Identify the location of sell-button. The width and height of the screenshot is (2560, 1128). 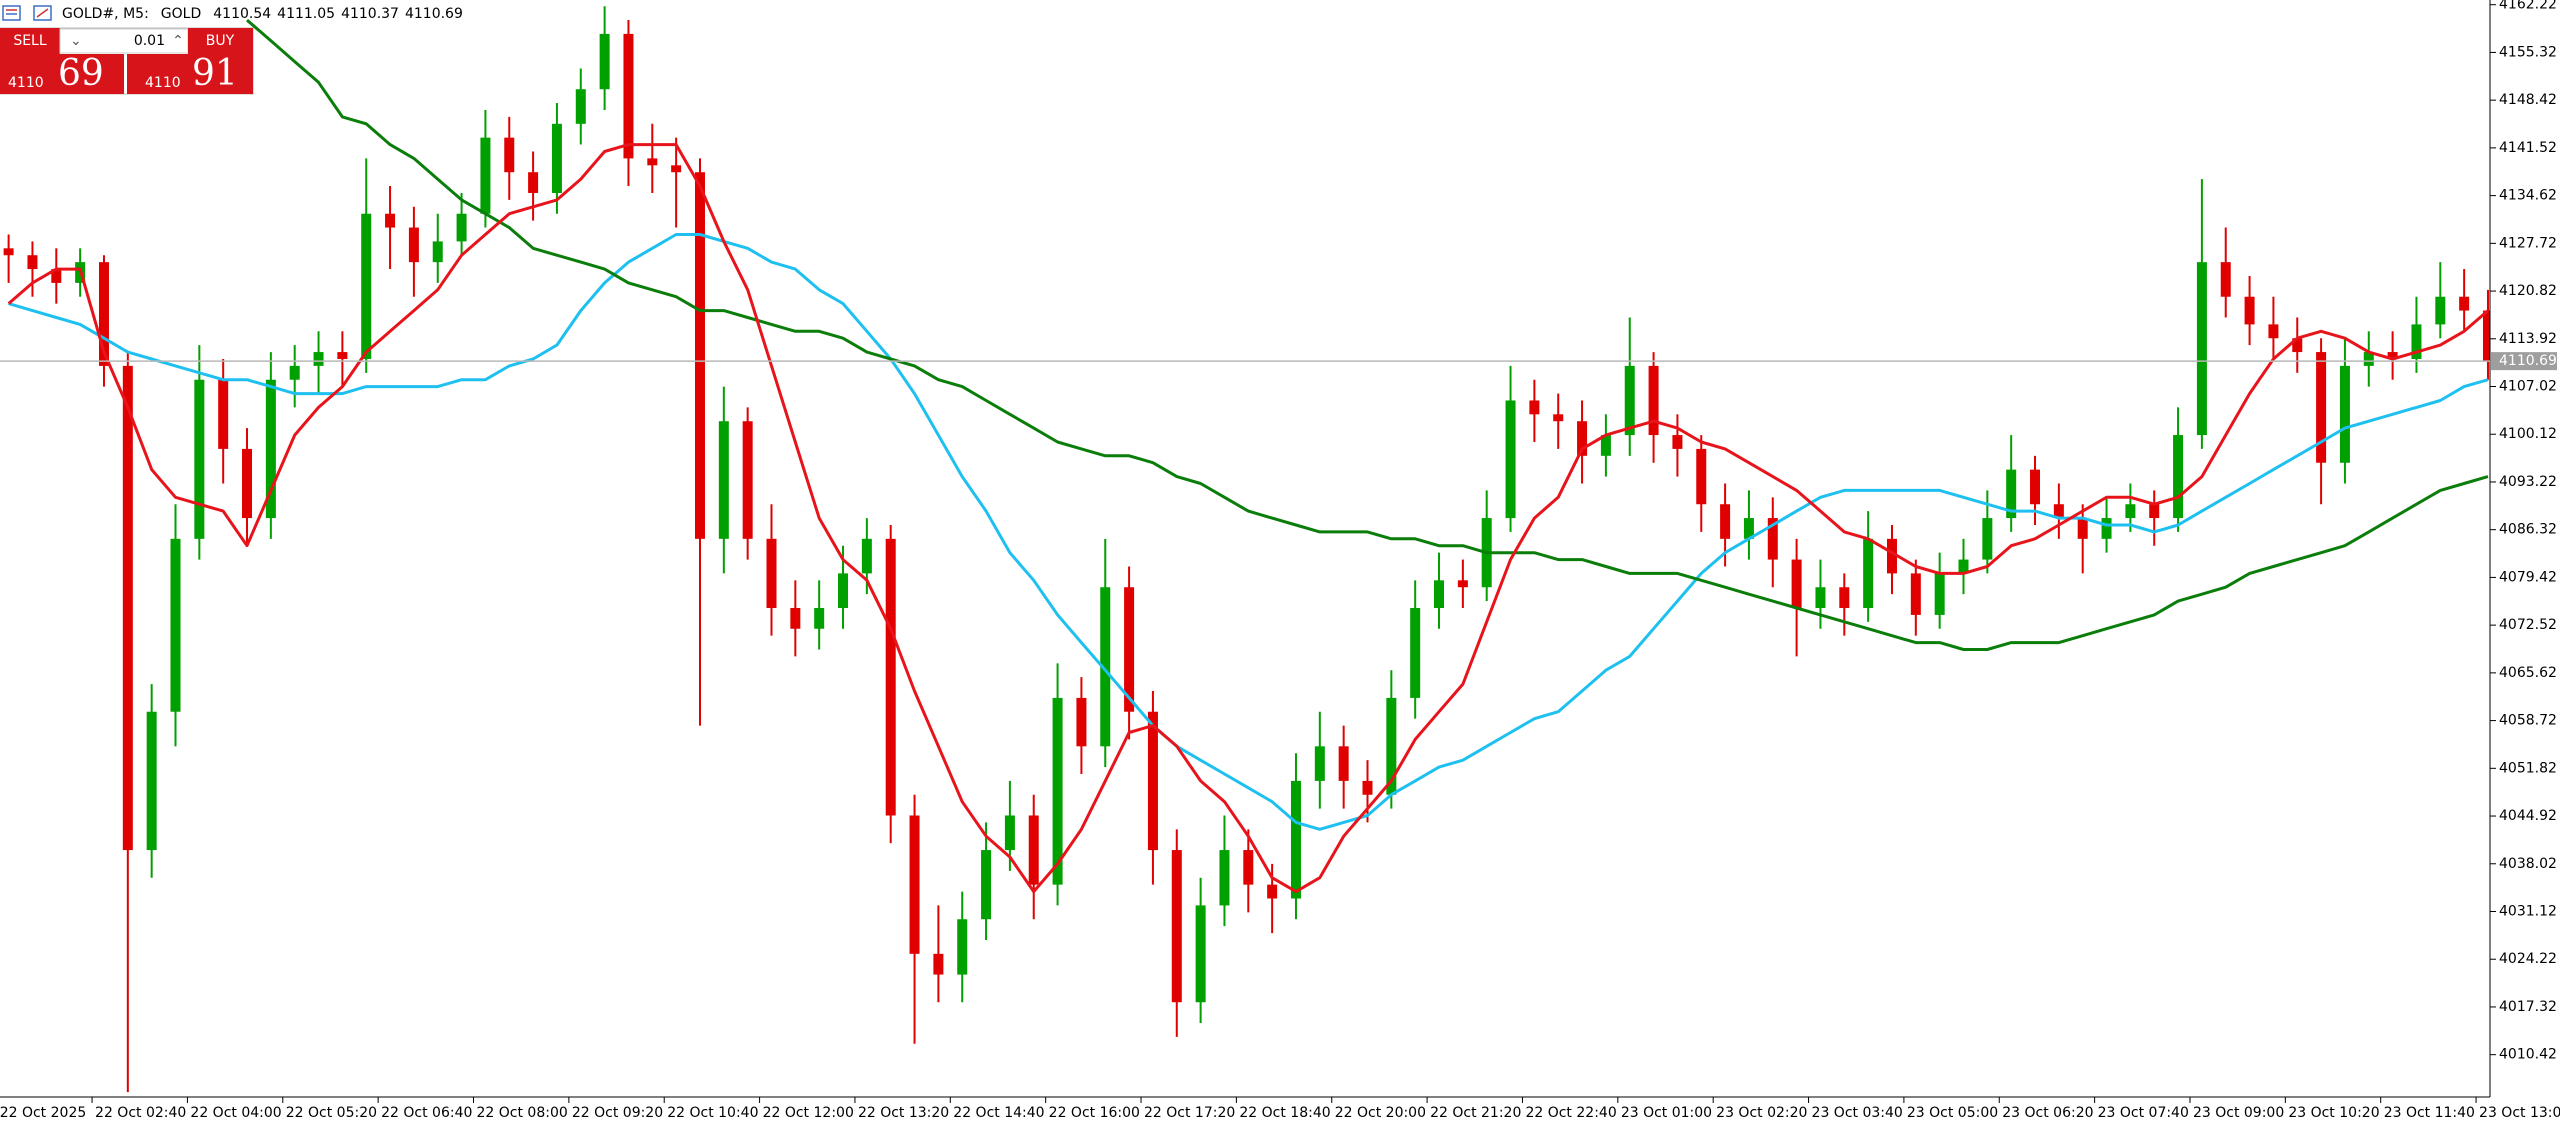
(30, 41).